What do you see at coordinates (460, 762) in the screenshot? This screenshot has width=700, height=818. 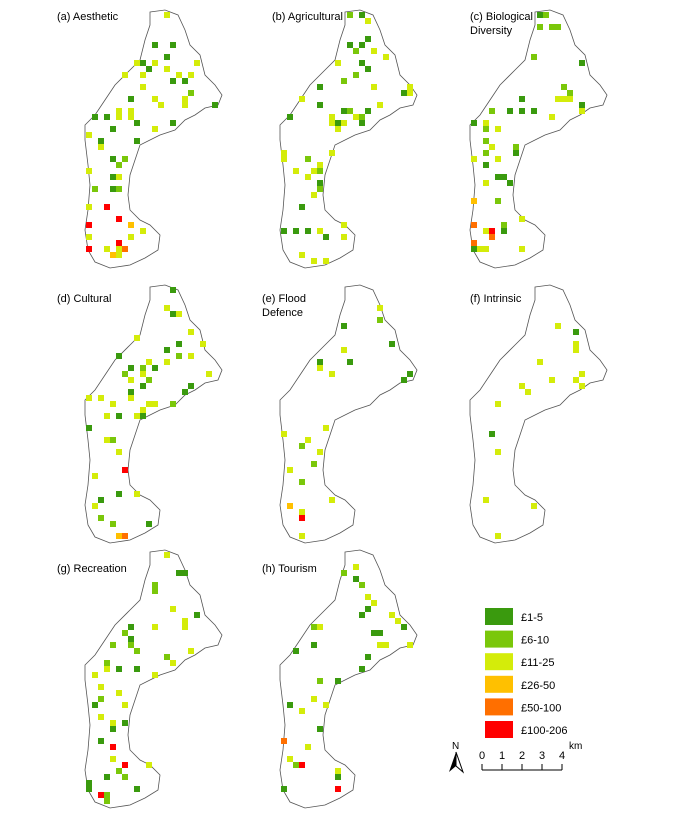 I see `north-arrow` at bounding box center [460, 762].